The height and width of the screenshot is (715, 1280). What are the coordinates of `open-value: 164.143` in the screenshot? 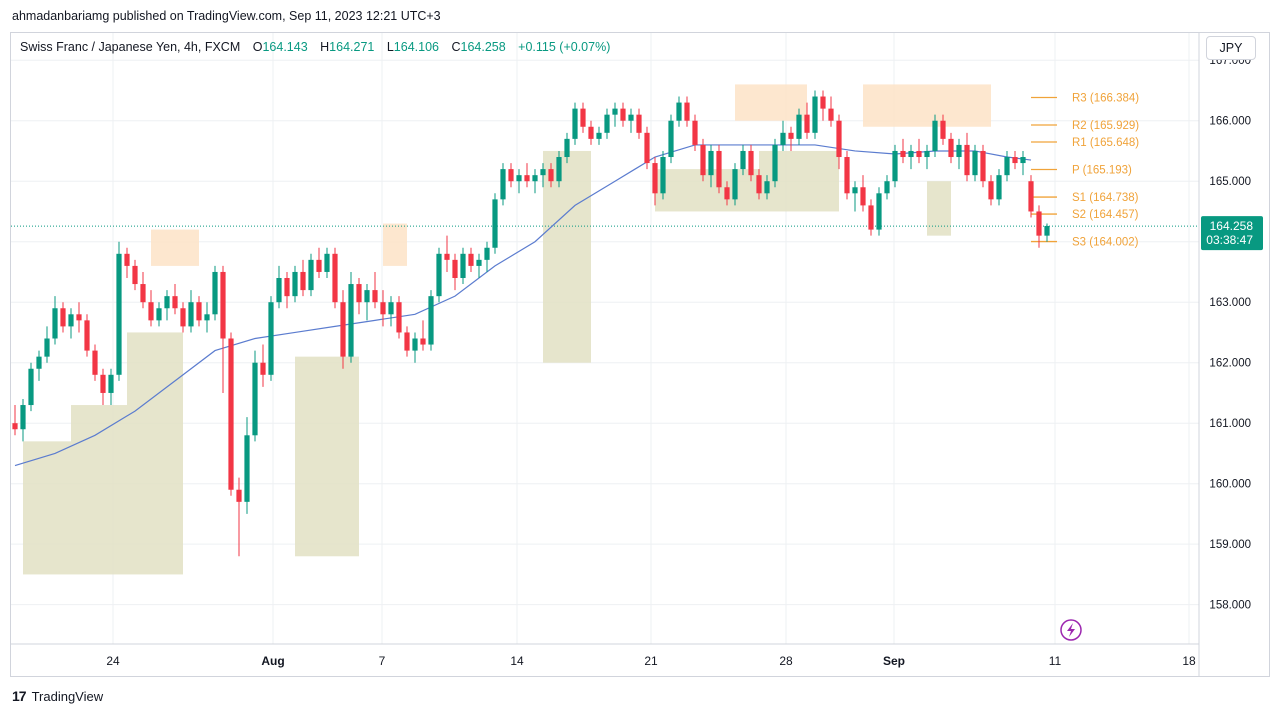 It's located at (285, 47).